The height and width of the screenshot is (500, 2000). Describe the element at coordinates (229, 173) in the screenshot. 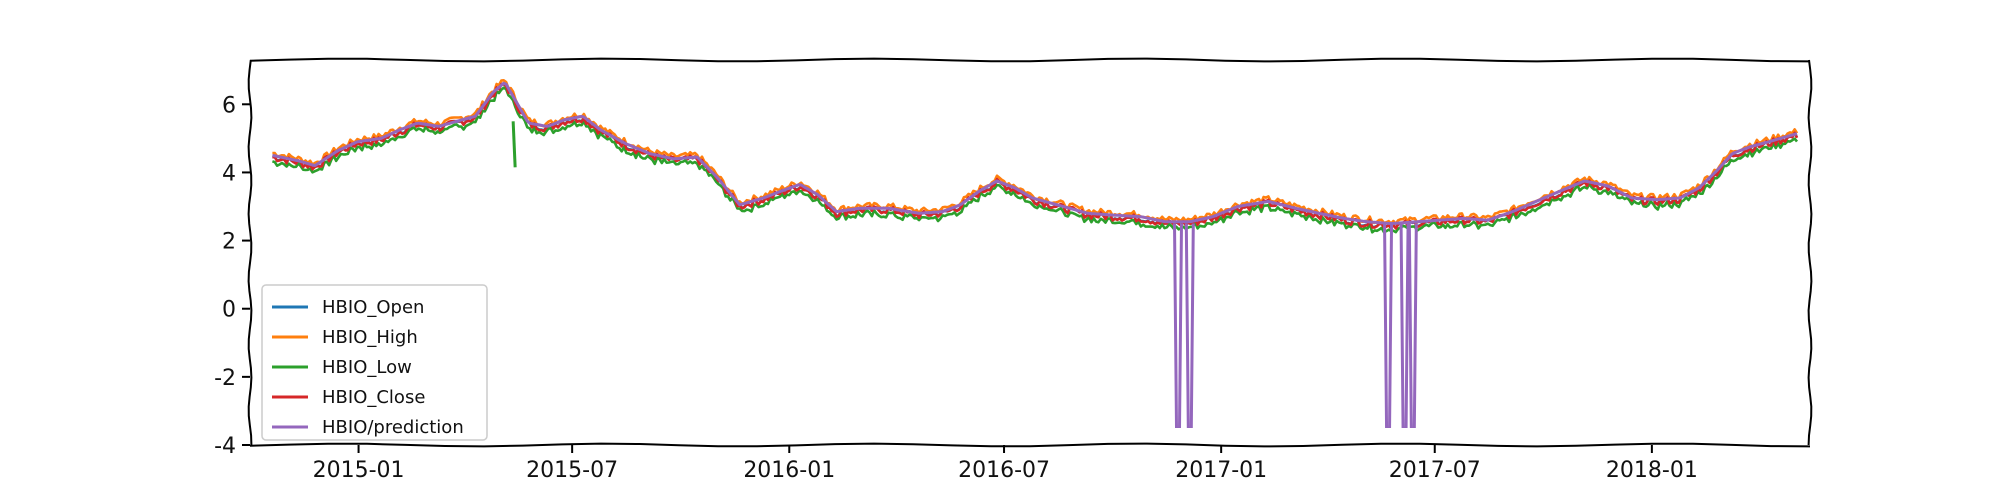

I see `y-tick-label: 4` at that location.